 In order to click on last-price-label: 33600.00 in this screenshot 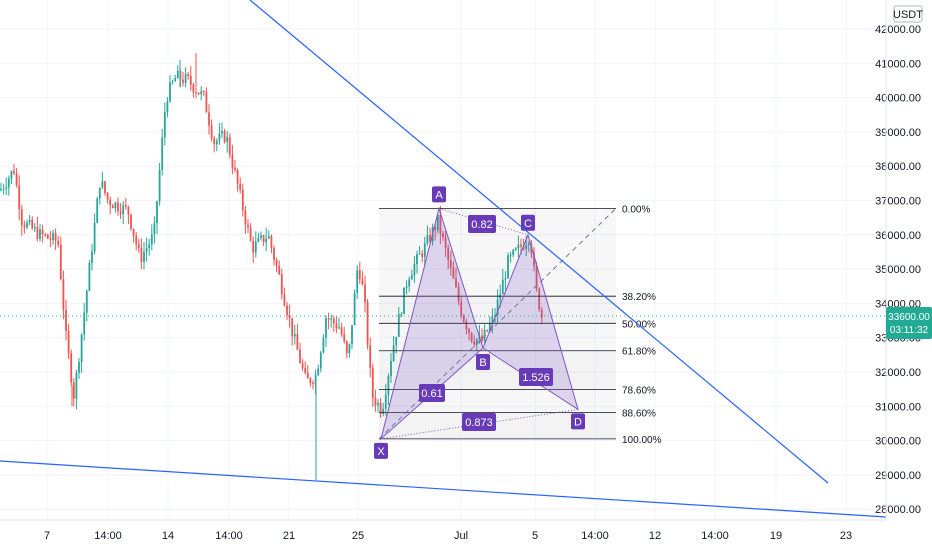, I will do `click(909, 317)`.